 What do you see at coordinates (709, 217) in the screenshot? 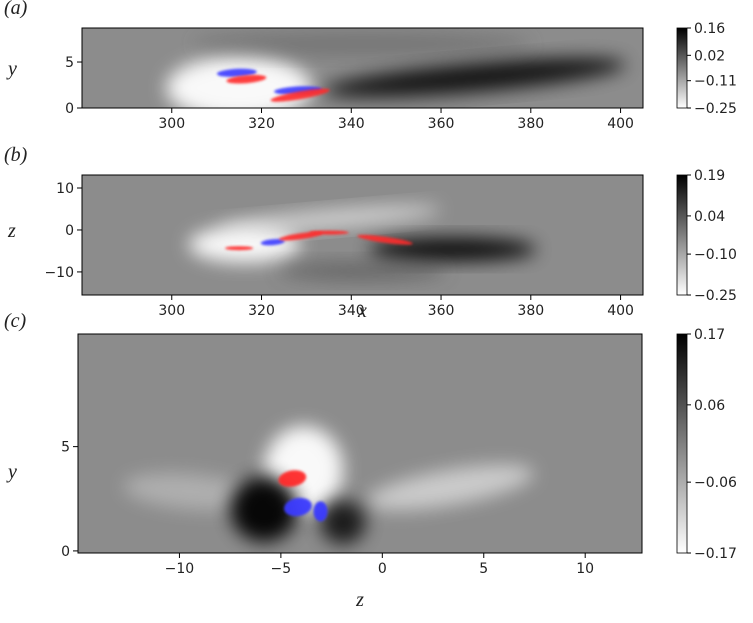
I see `colorbar-tick-label: 0.04` at bounding box center [709, 217].